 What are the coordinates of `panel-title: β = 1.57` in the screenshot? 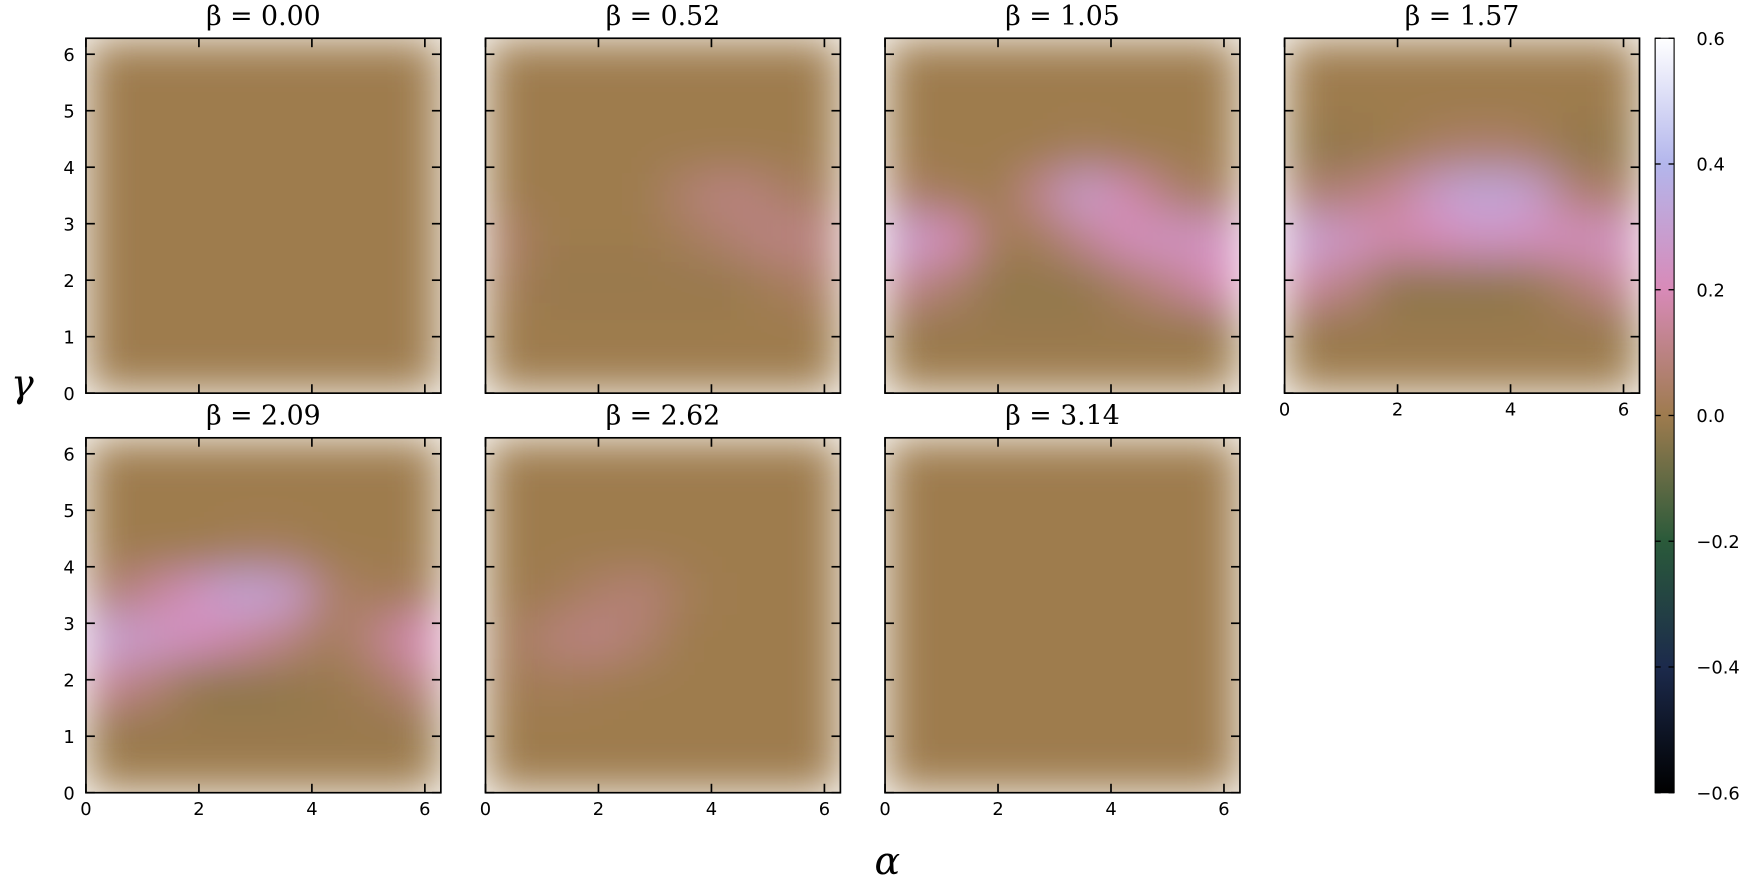 It's located at (1462, 16).